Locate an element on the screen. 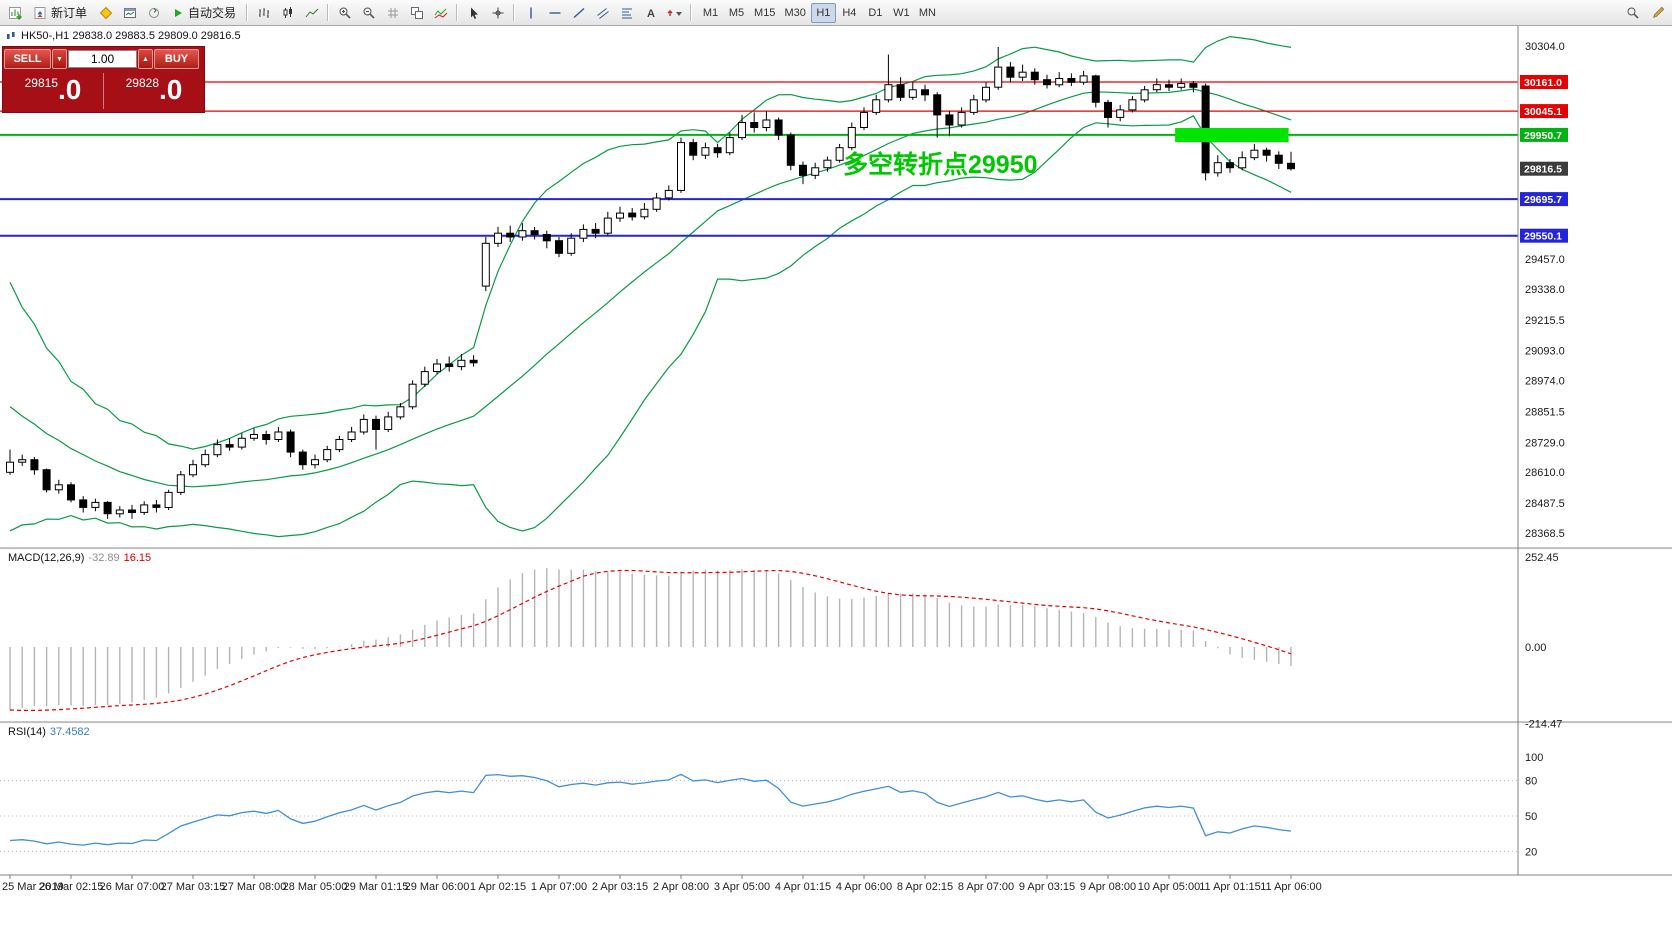  highlight-rectangle is located at coordinates (1232, 135).